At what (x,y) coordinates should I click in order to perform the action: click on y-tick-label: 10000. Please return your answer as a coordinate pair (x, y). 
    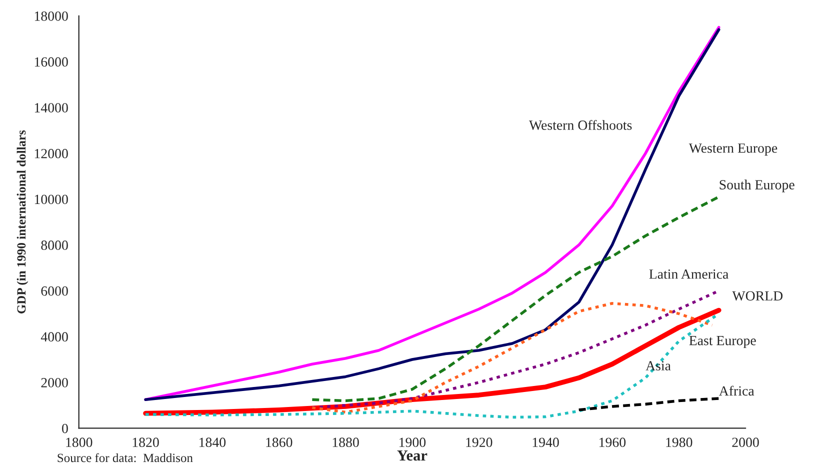
    Looking at the image, I should click on (51, 199).